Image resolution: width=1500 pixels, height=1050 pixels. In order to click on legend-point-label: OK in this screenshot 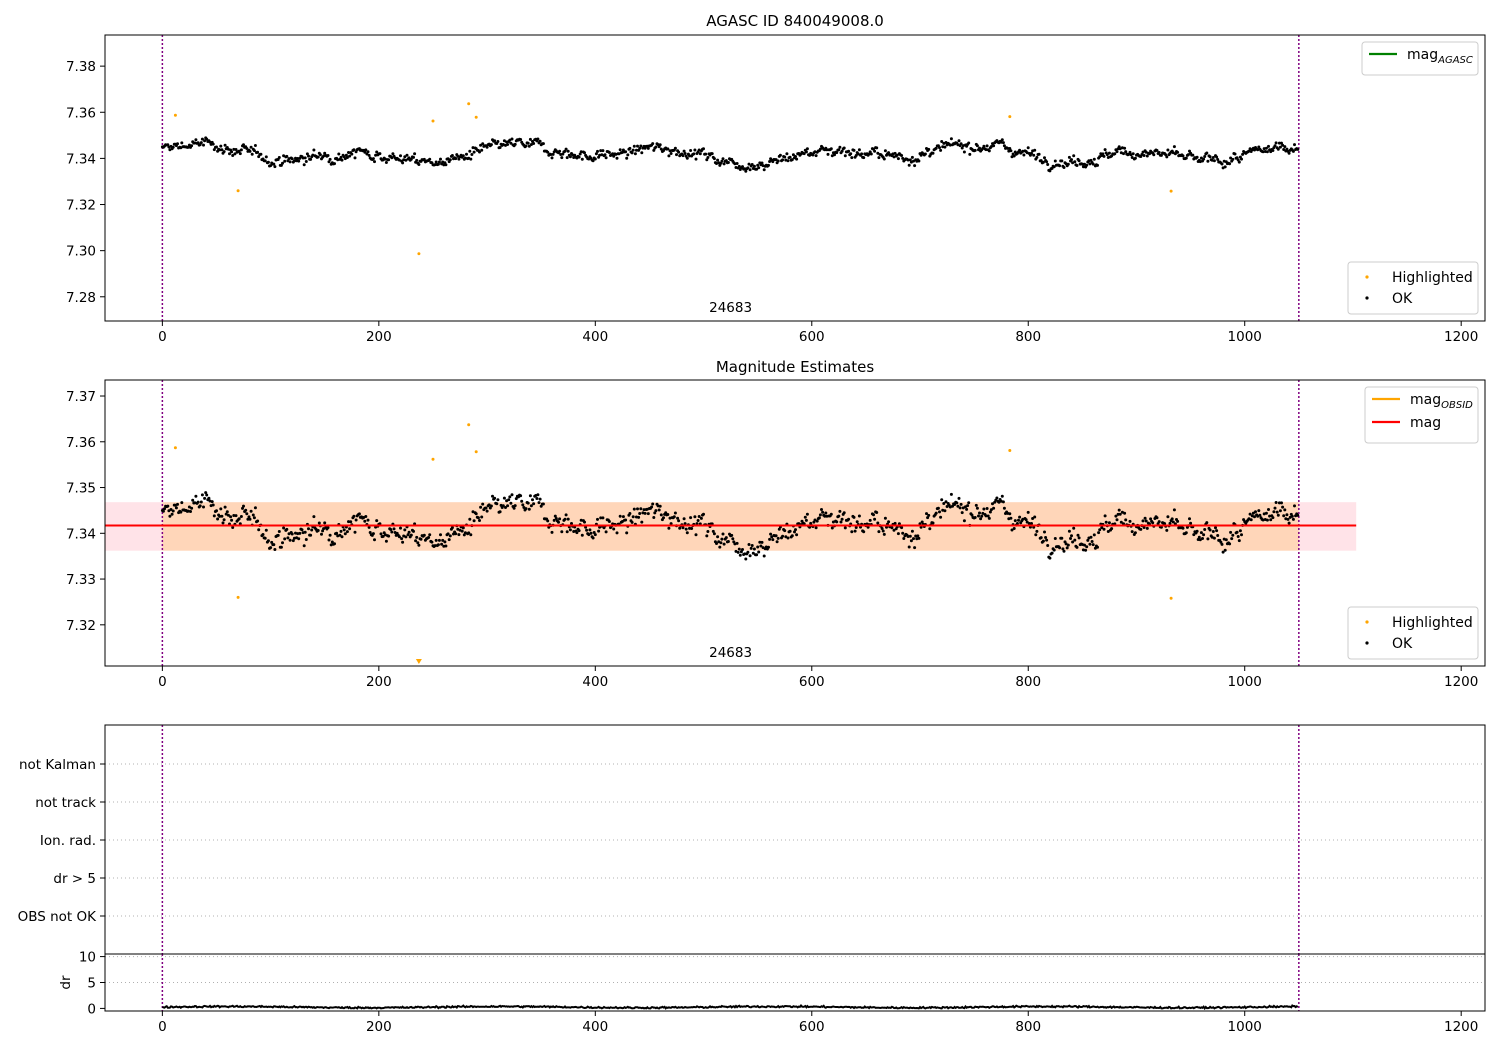, I will do `click(1402, 644)`.